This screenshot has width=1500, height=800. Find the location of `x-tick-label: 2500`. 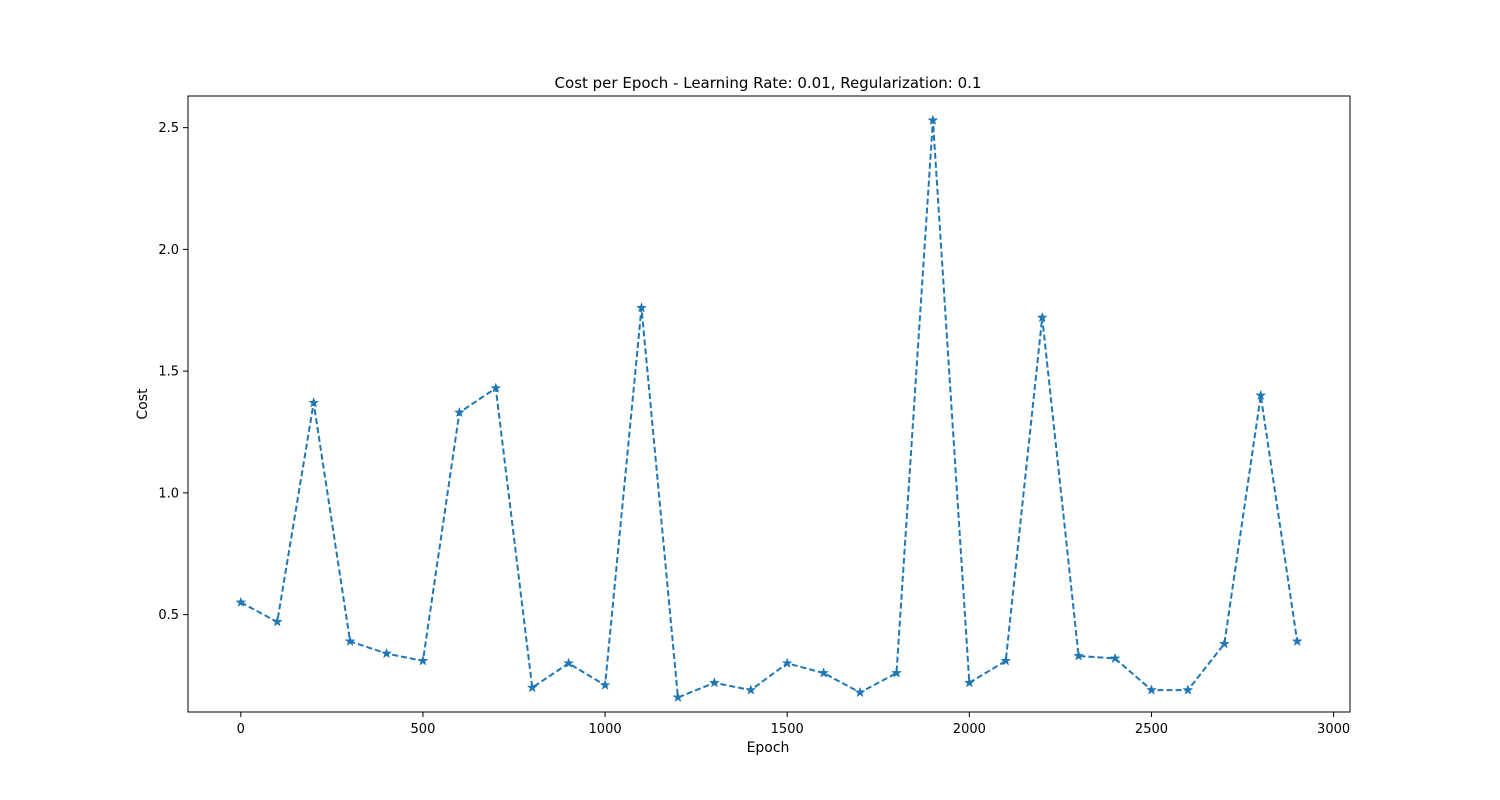

x-tick-label: 2500 is located at coordinates (1151, 729).